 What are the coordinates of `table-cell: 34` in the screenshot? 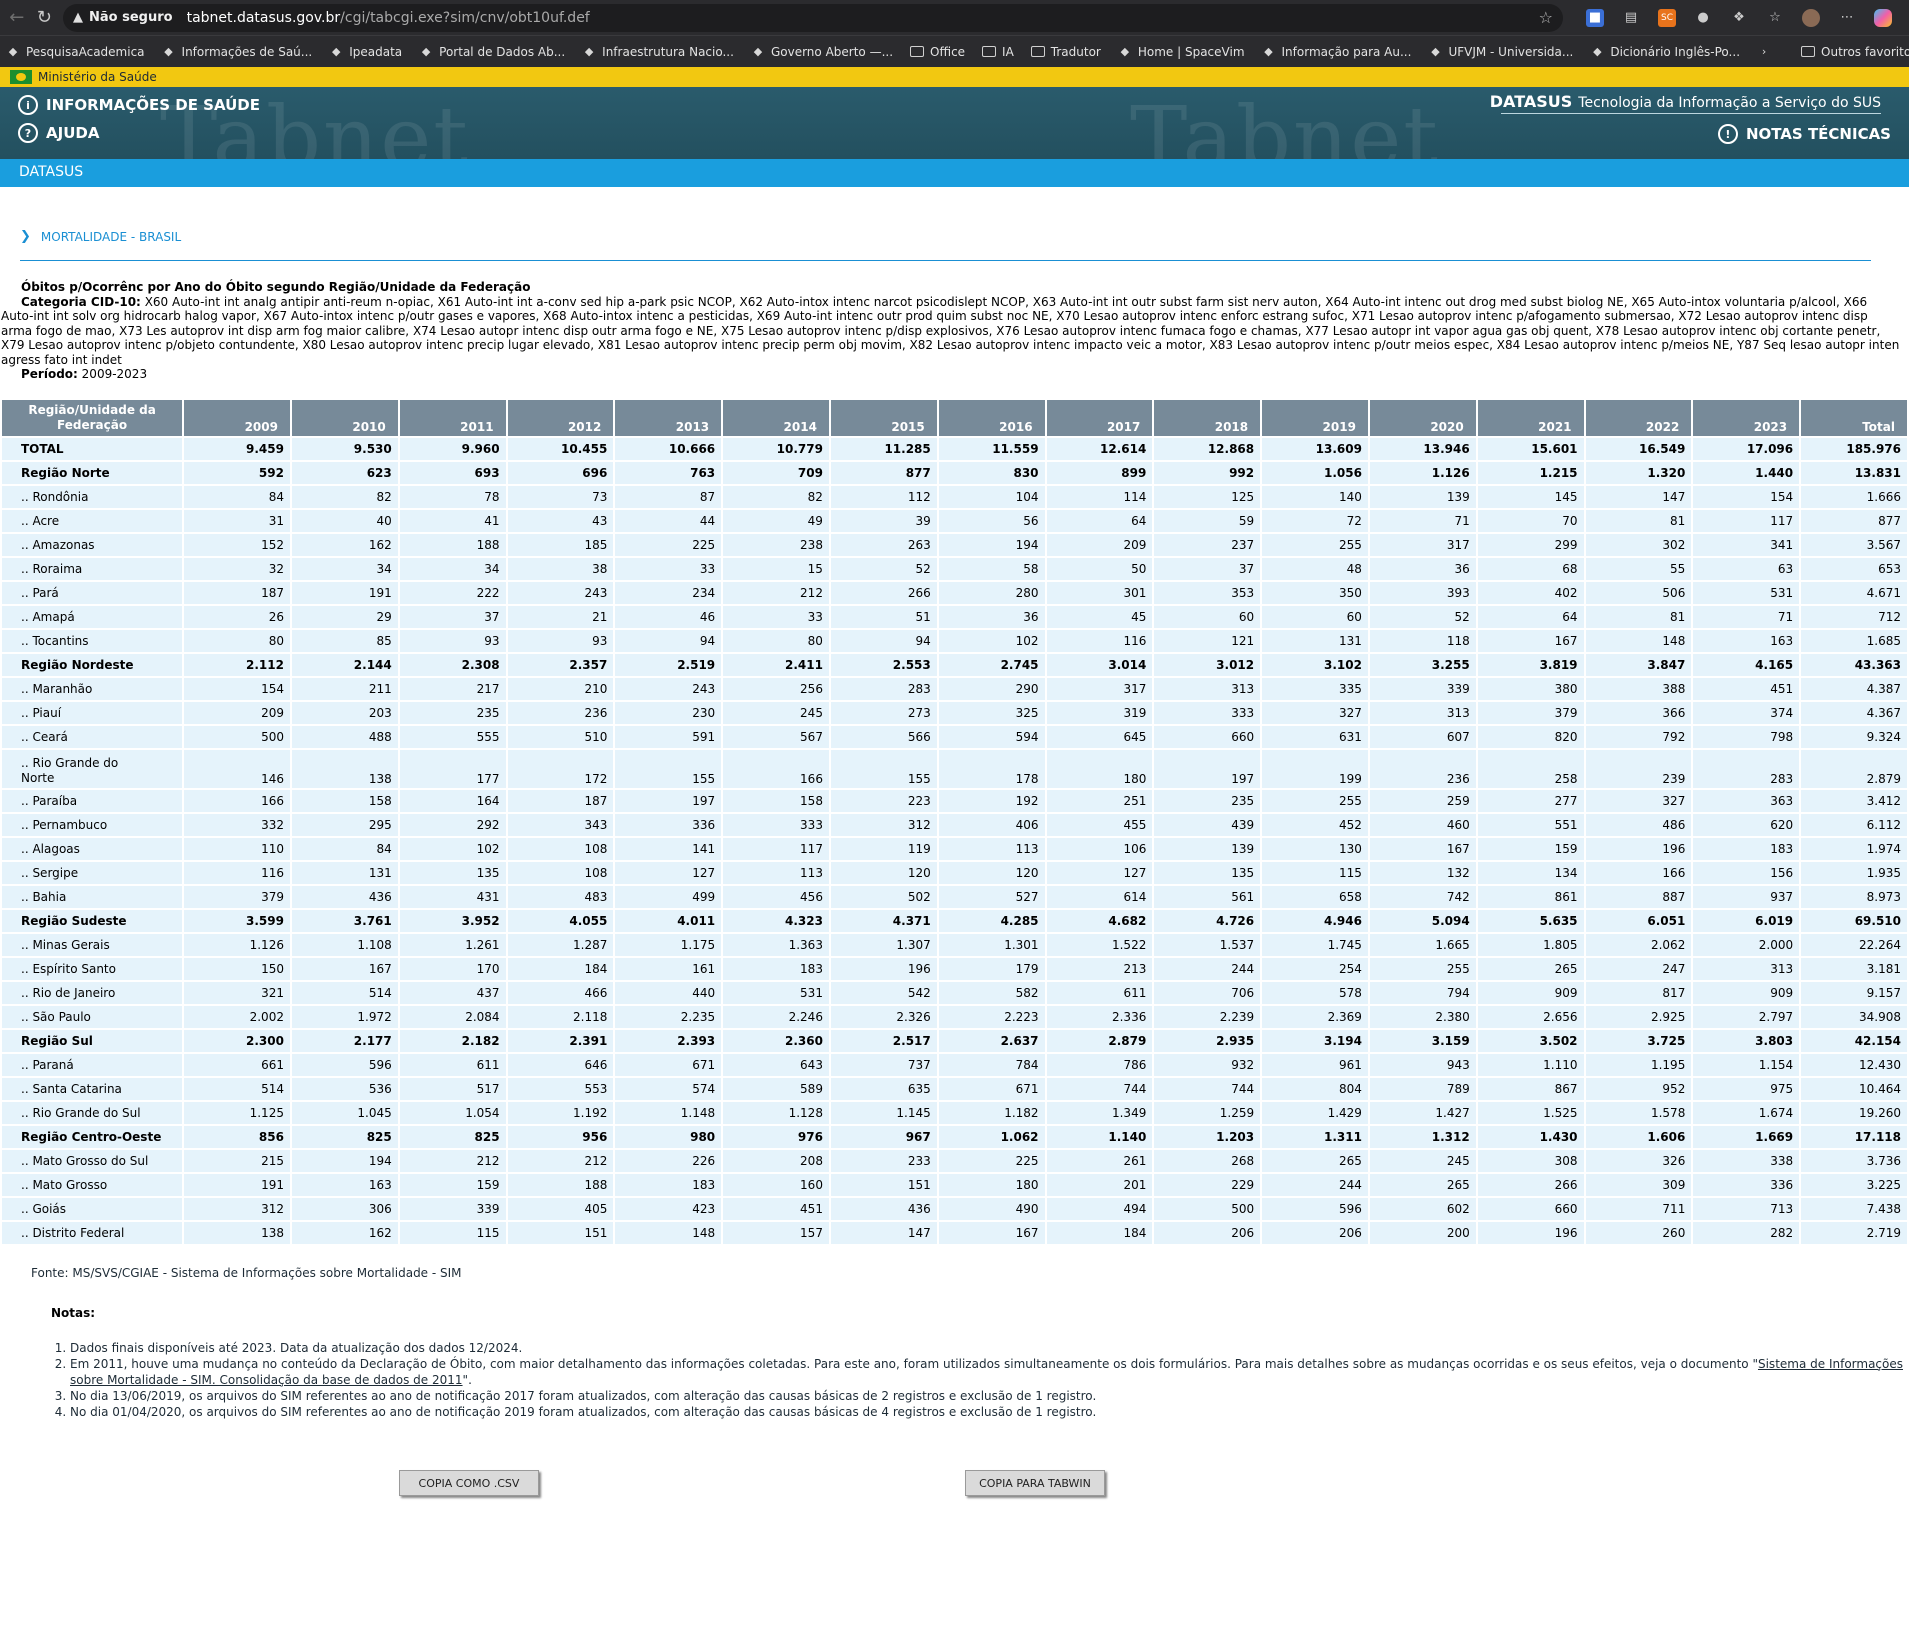 It's located at (452, 568).